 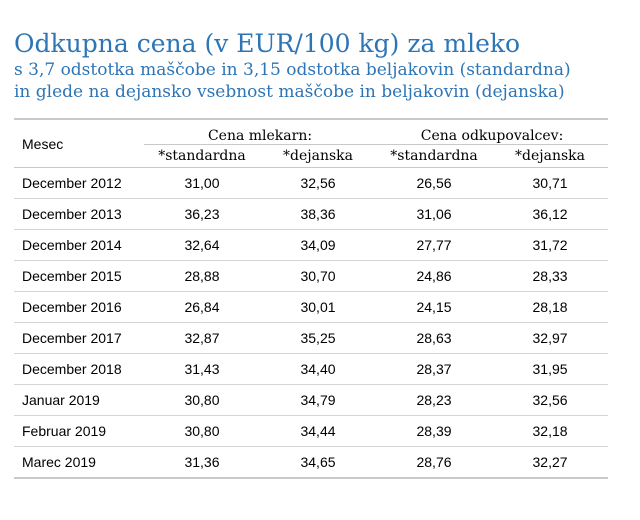 What do you see at coordinates (79, 462) in the screenshot?
I see `cell-month: Marec 2019` at bounding box center [79, 462].